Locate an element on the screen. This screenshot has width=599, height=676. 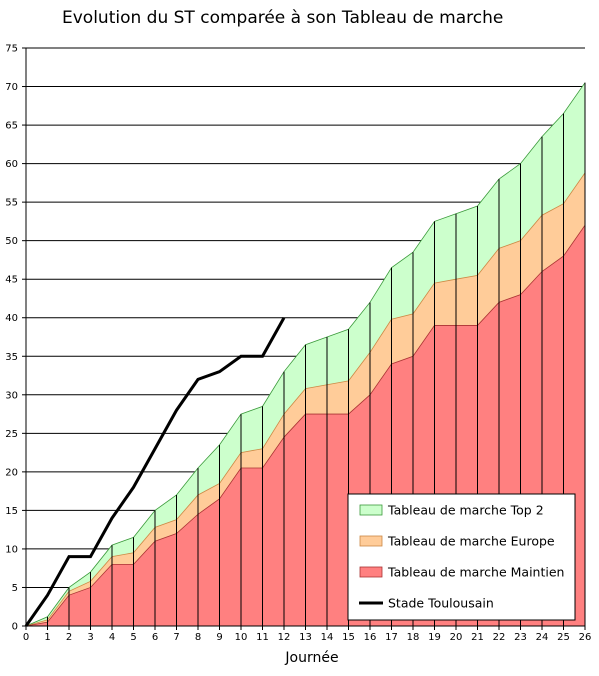
y-tick-label-35: 35 is located at coordinates (11, 357).